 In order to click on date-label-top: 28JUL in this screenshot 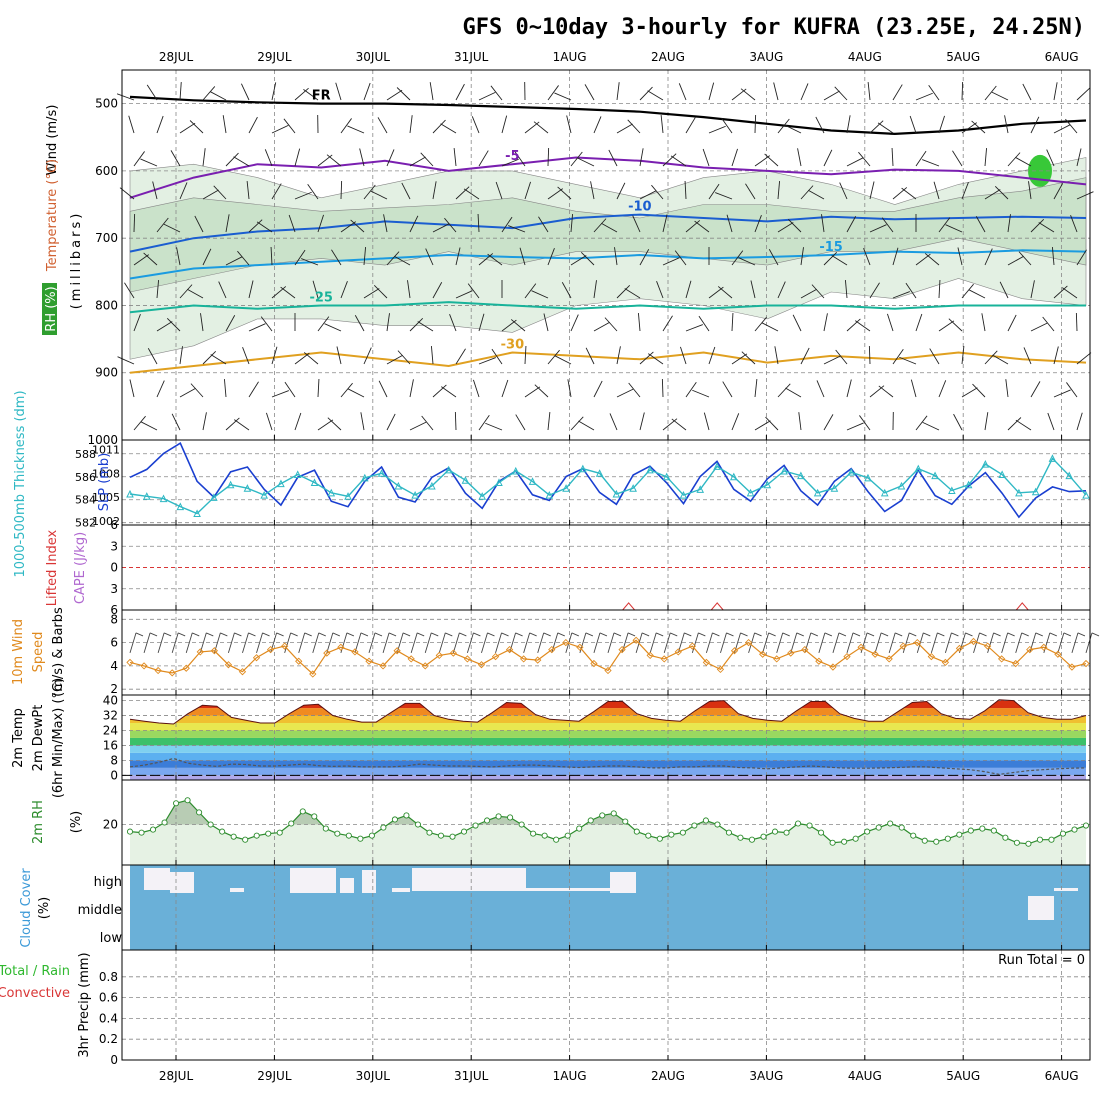, I will do `click(176, 57)`.